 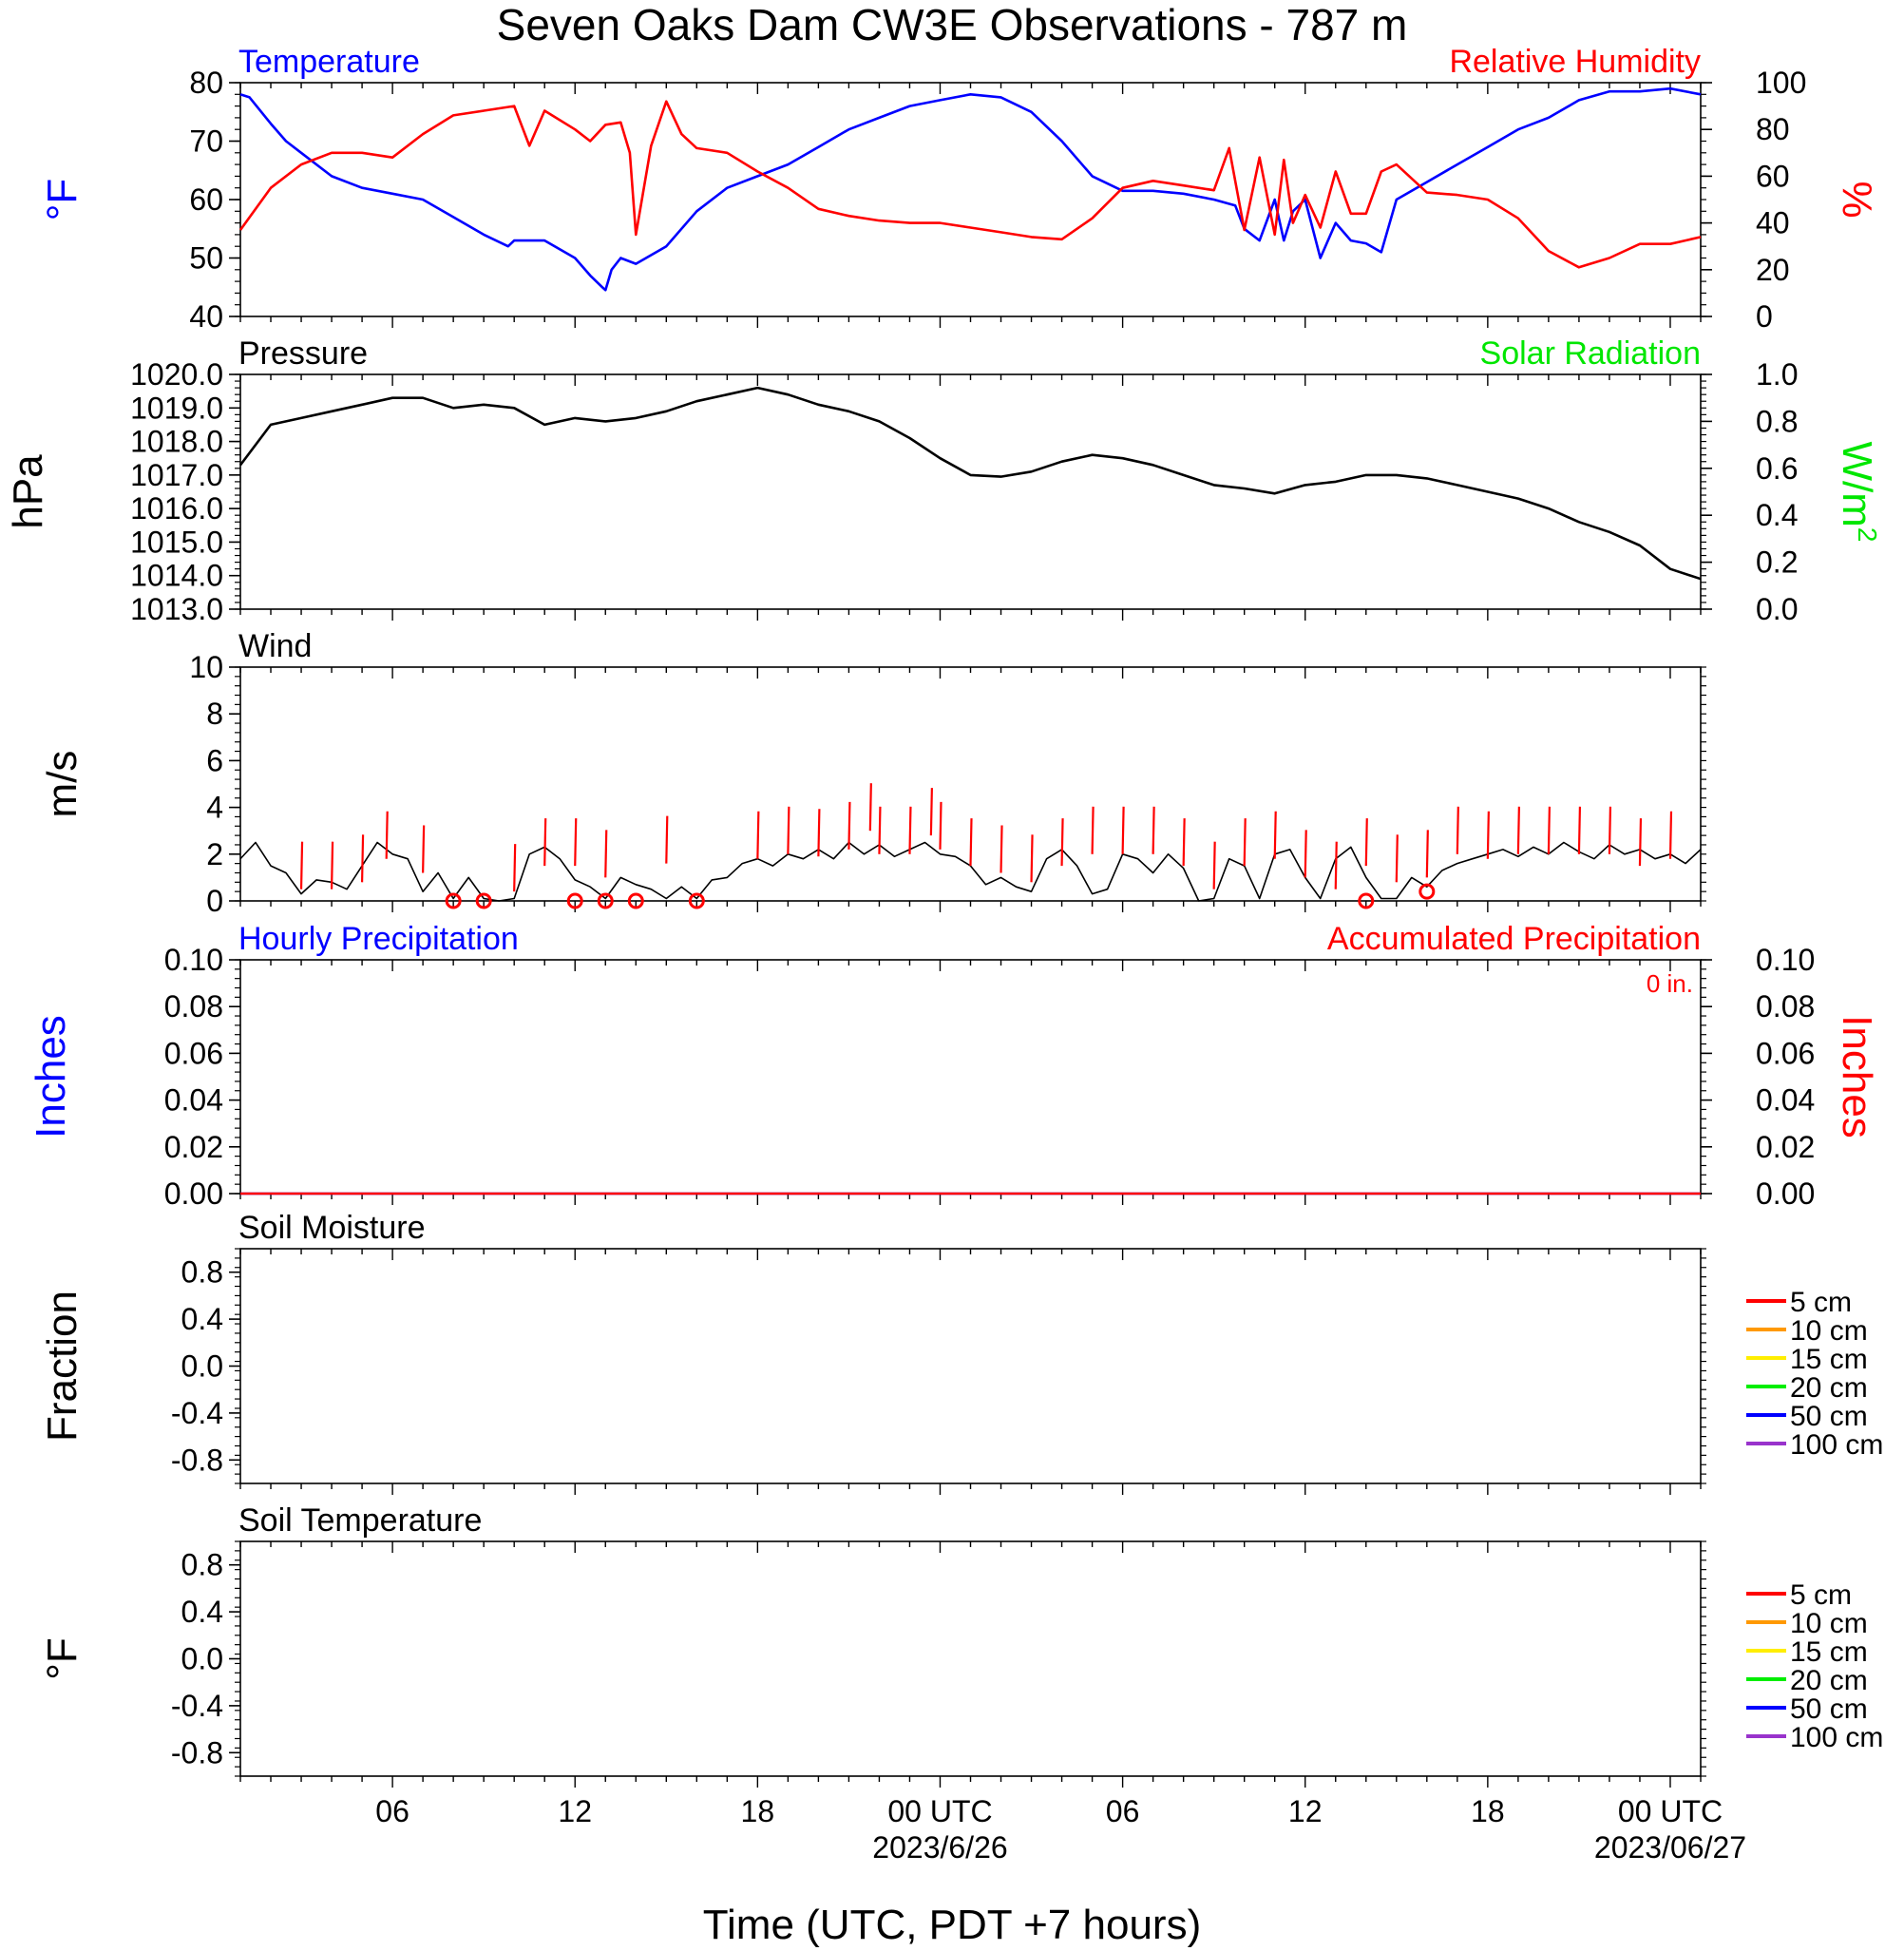 What do you see at coordinates (1785, 960) in the screenshot?
I see `y-tick-label: 0.10` at bounding box center [1785, 960].